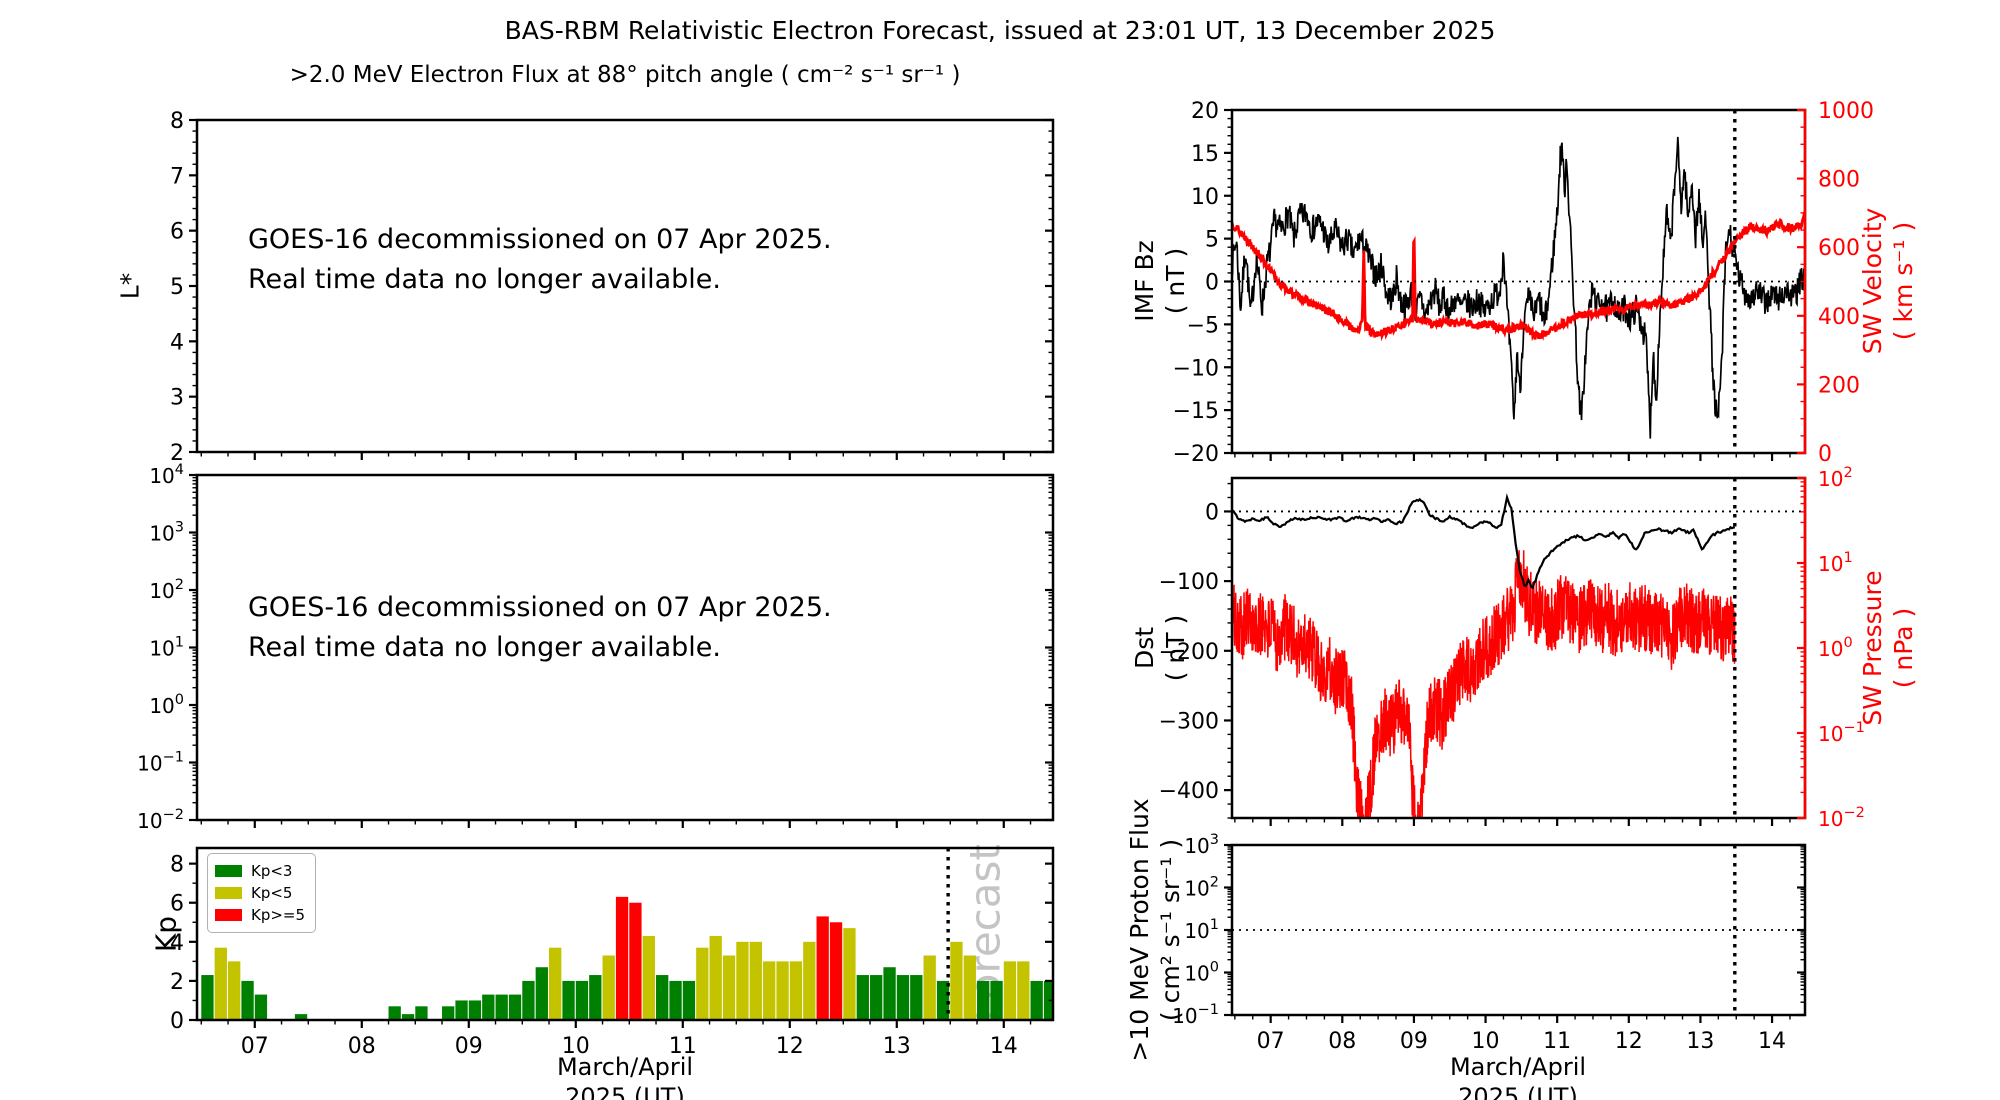 Image resolution: width=2000 pixels, height=1100 pixels. What do you see at coordinates (625, 1091) in the screenshot?
I see `xaxis-label-left-line2: 2025 (UT)` at bounding box center [625, 1091].